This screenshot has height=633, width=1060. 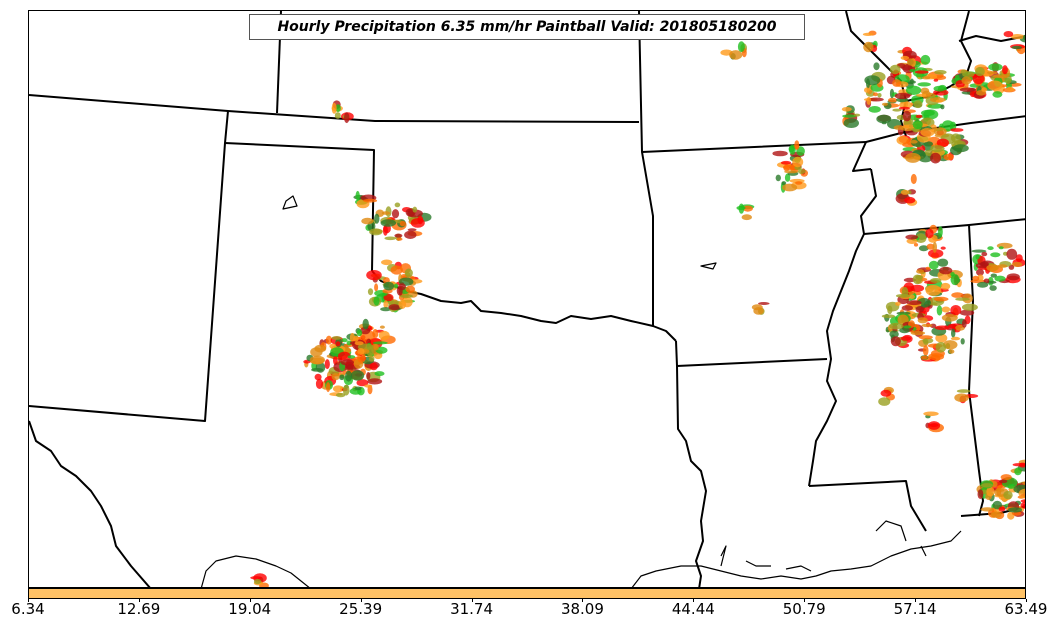 What do you see at coordinates (472, 609) in the screenshot?
I see `colorbar-tick-label: 31.74` at bounding box center [472, 609].